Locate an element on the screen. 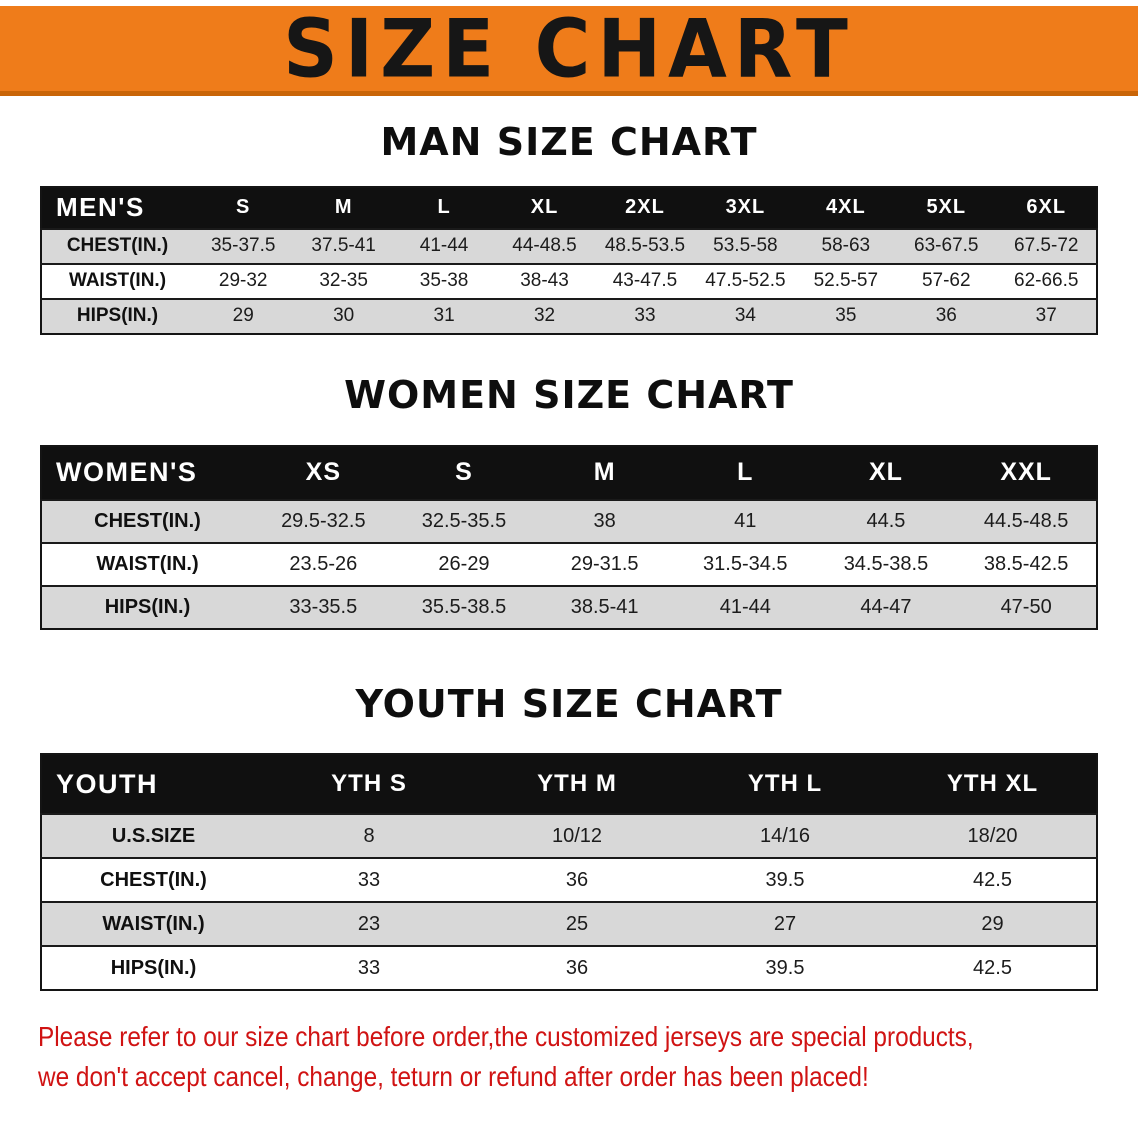 The width and height of the screenshot is (1138, 1132). measurement-value: 52.5-57 is located at coordinates (846, 281).